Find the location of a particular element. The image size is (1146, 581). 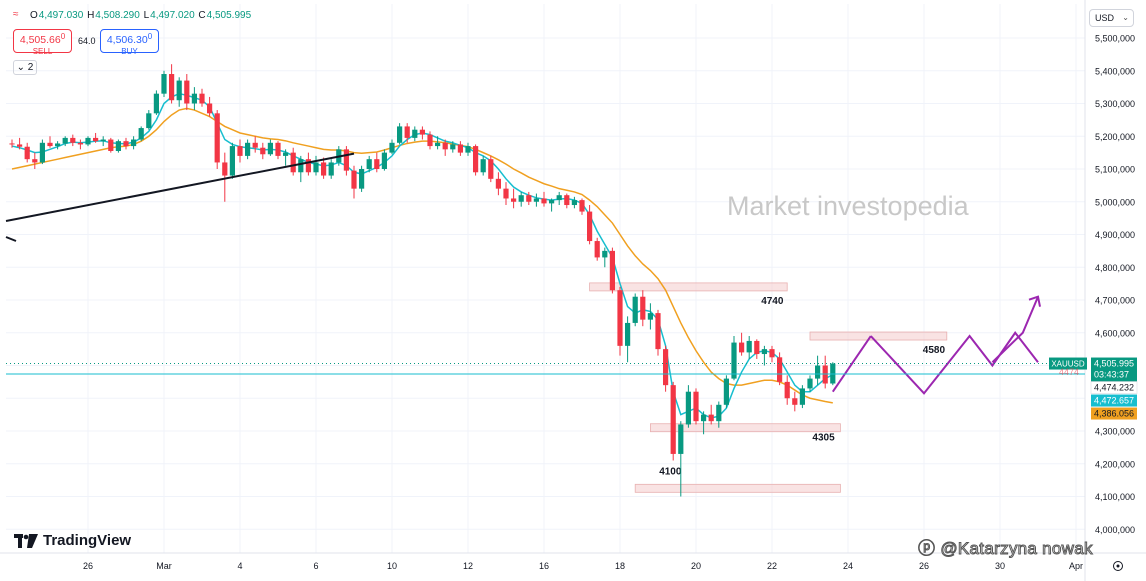

y-tick-label: 4,900,000 is located at coordinates (1115, 235).